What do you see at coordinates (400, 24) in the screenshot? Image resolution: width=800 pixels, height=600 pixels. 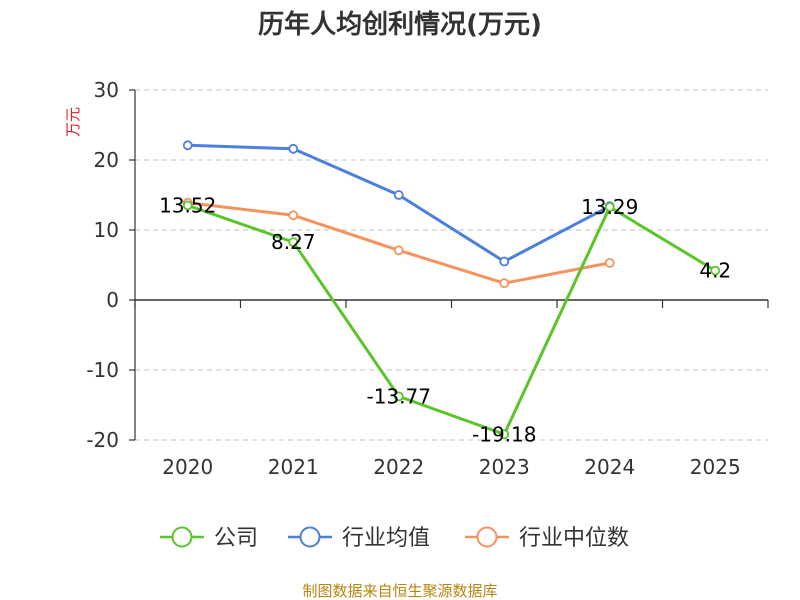 I see `chart-title: 历年人均创利情况(万元)` at bounding box center [400, 24].